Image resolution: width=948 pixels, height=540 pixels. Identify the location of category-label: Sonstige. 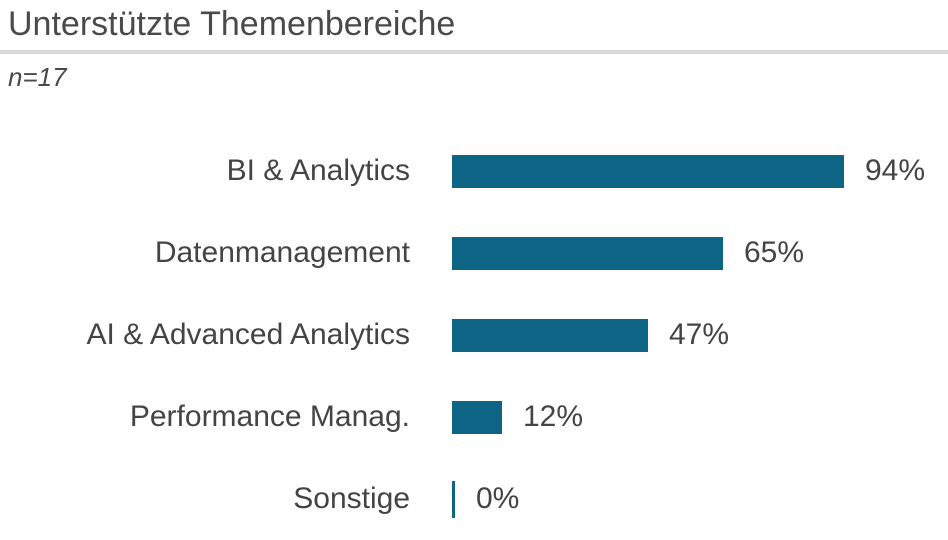
(351, 498).